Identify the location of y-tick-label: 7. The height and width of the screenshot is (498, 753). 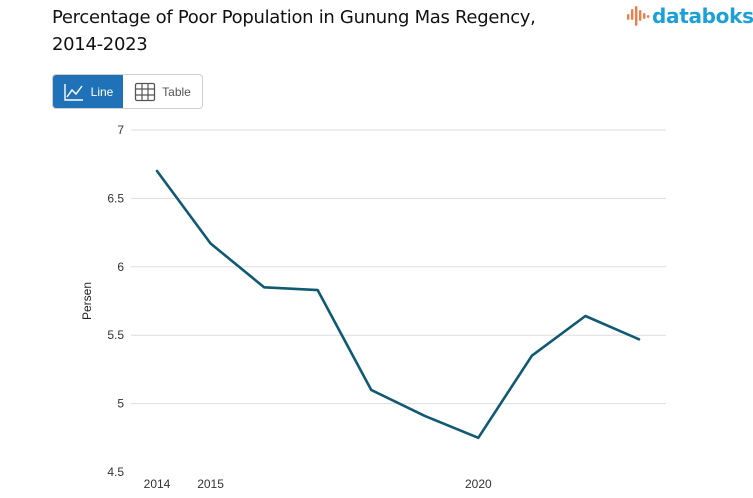
(120, 130).